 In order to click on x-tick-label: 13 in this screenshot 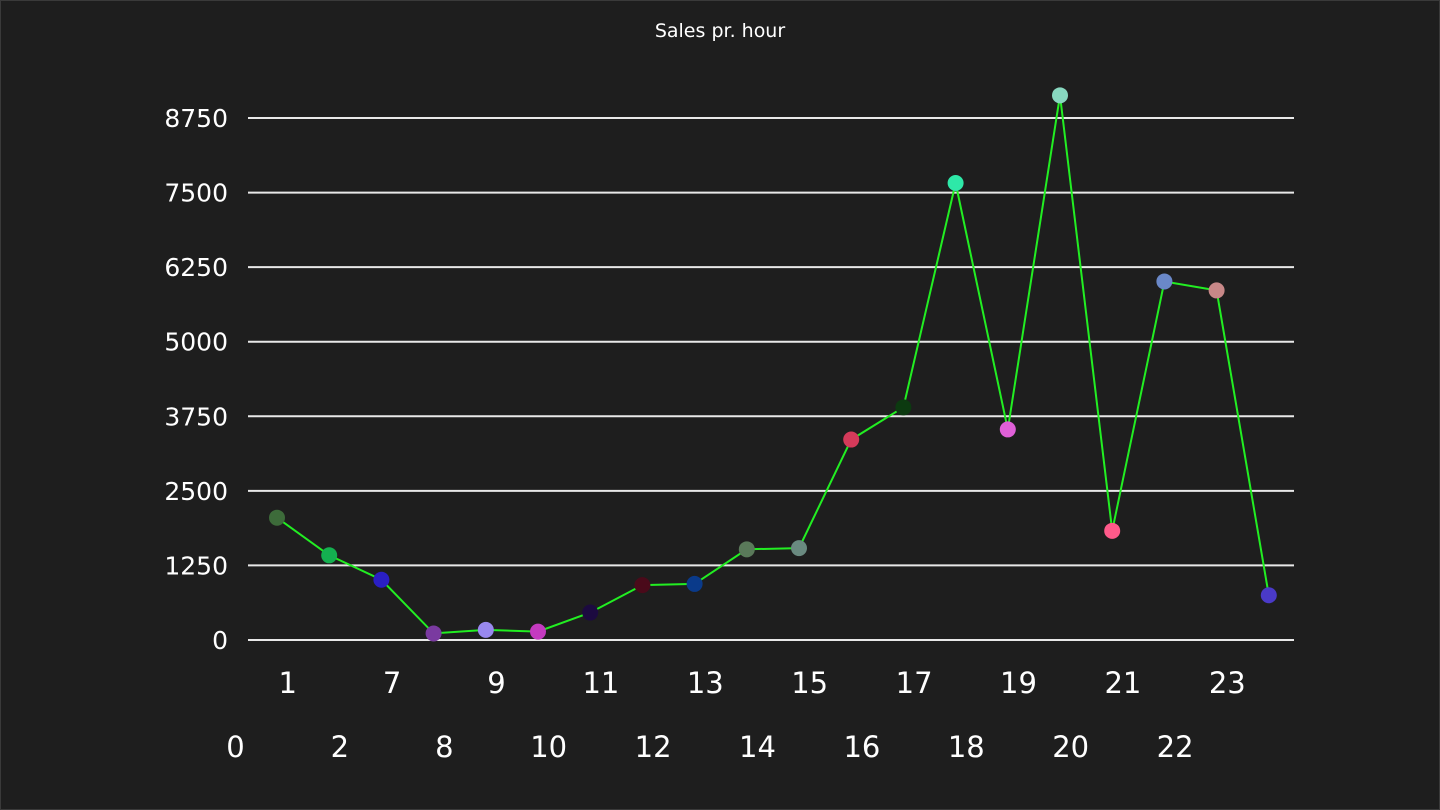, I will do `click(705, 683)`.